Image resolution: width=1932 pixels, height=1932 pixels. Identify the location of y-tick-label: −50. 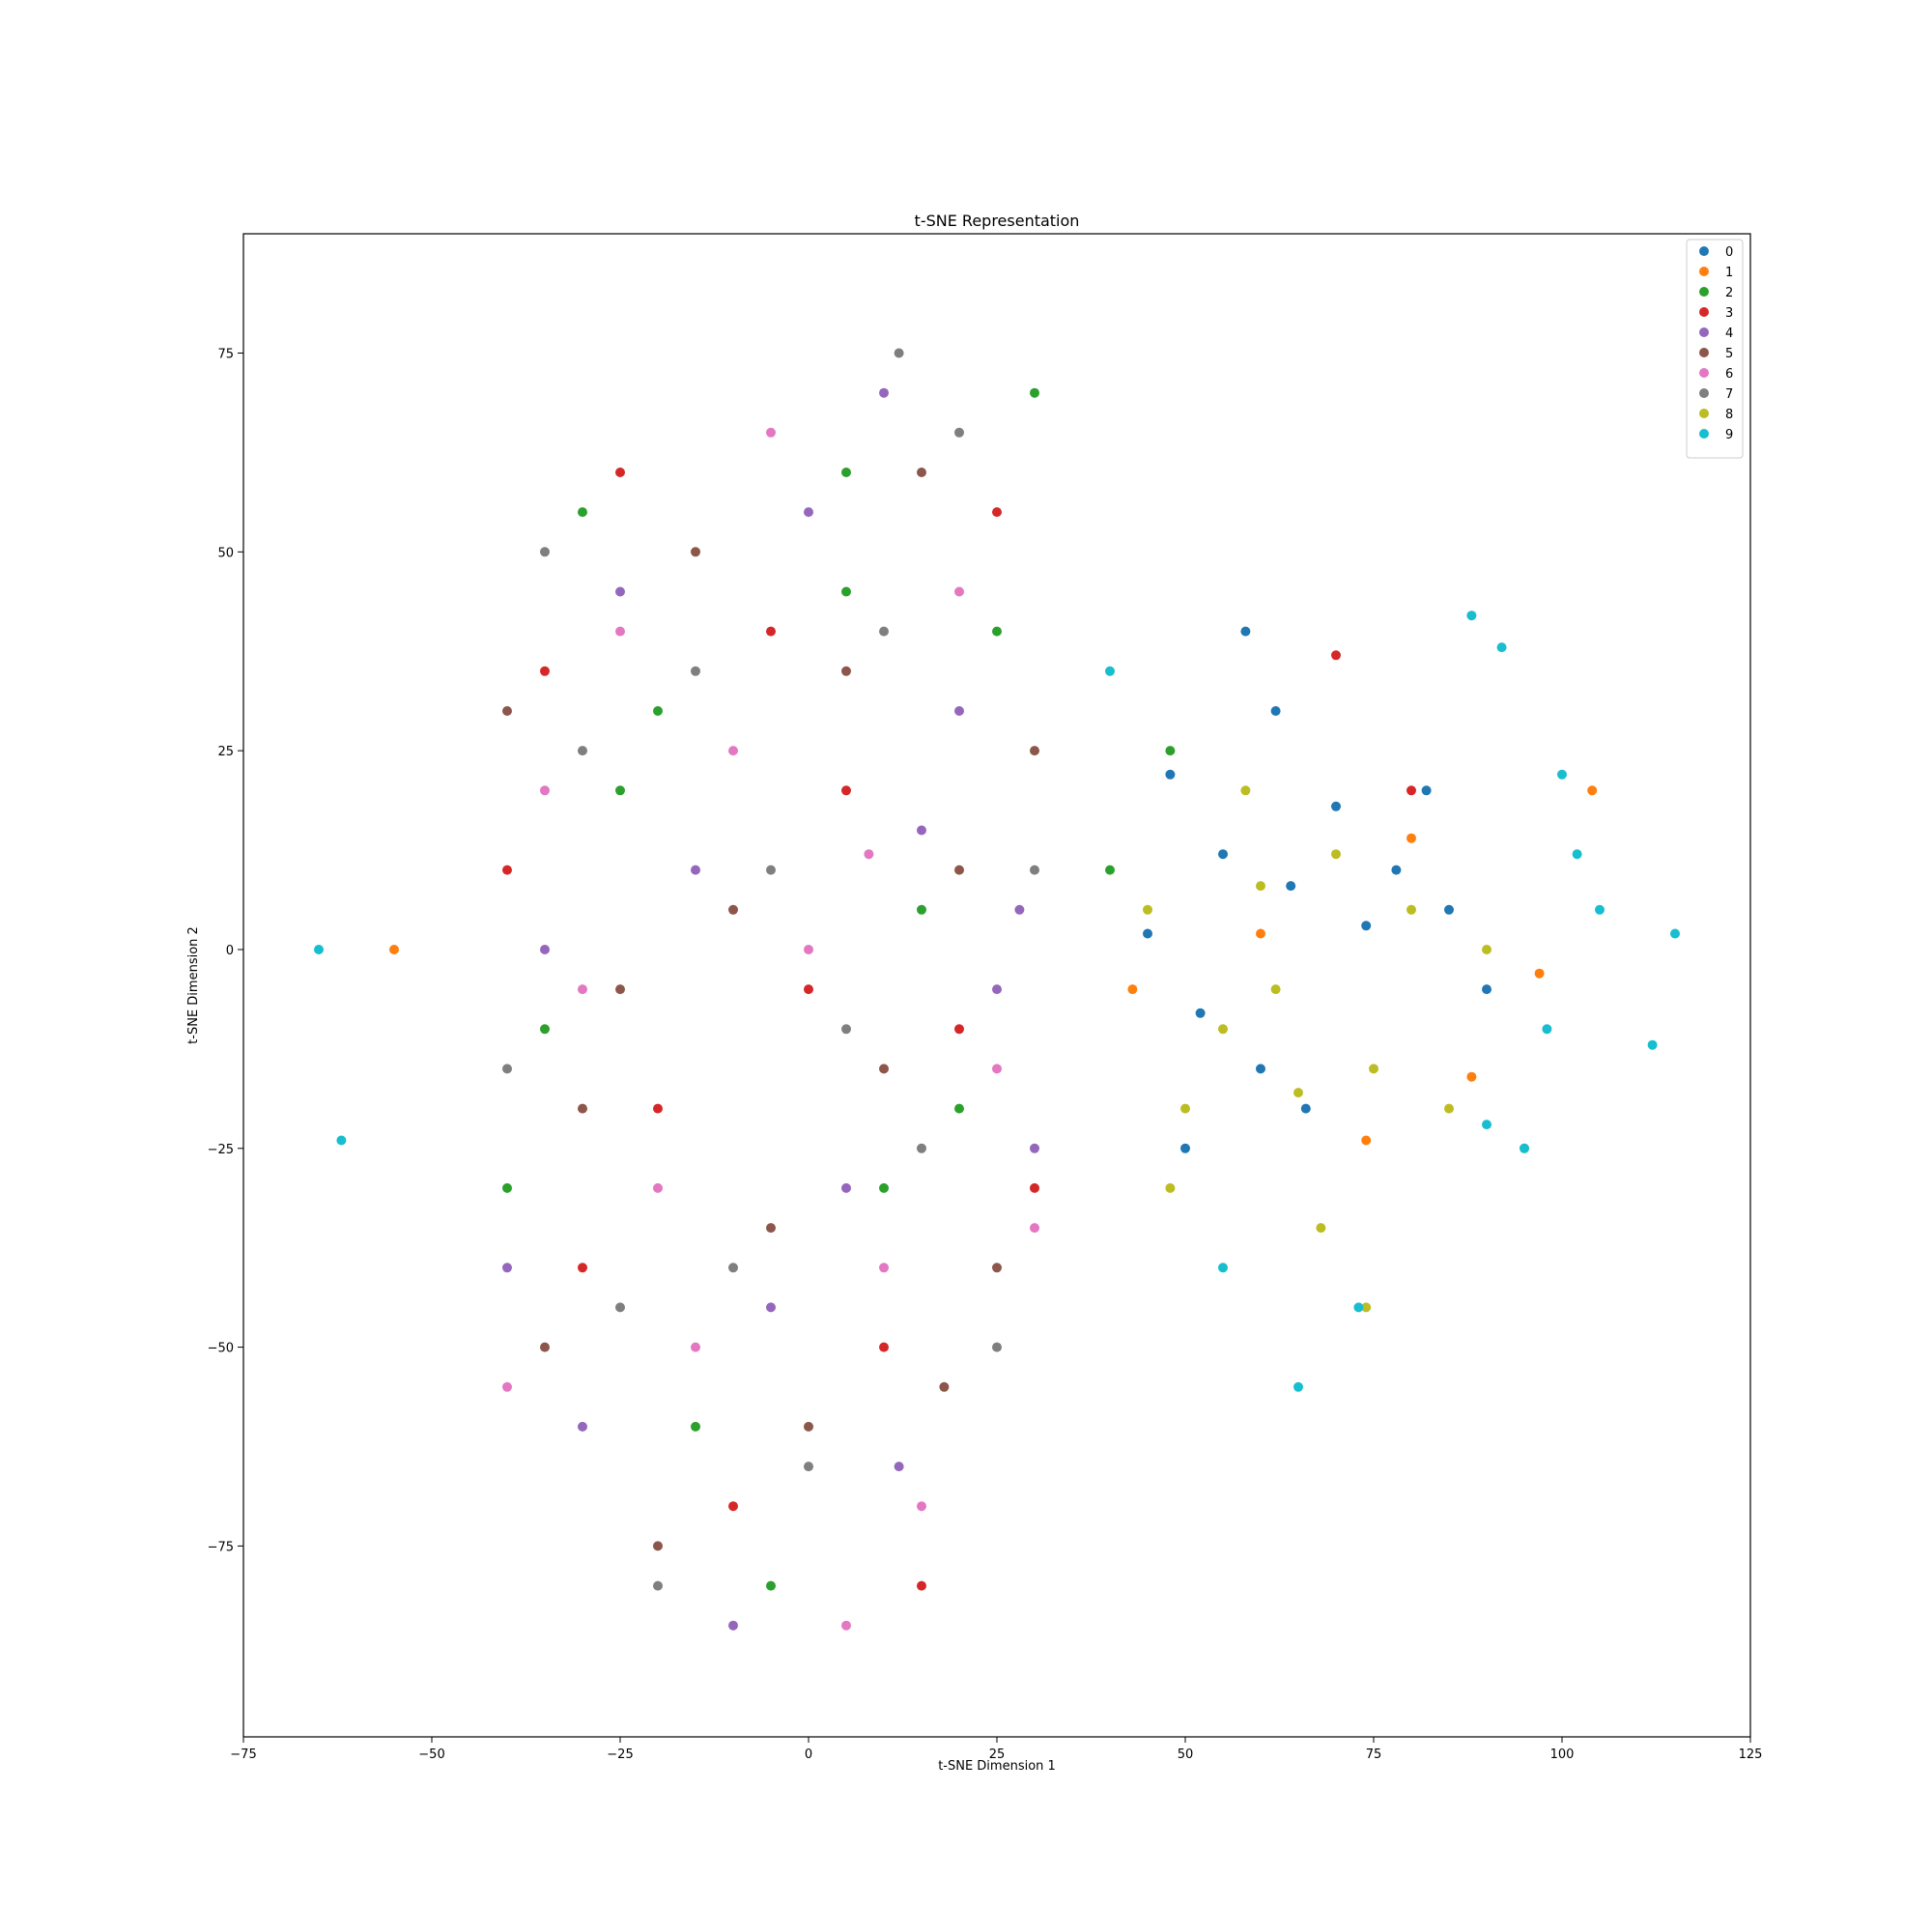
(221, 1349).